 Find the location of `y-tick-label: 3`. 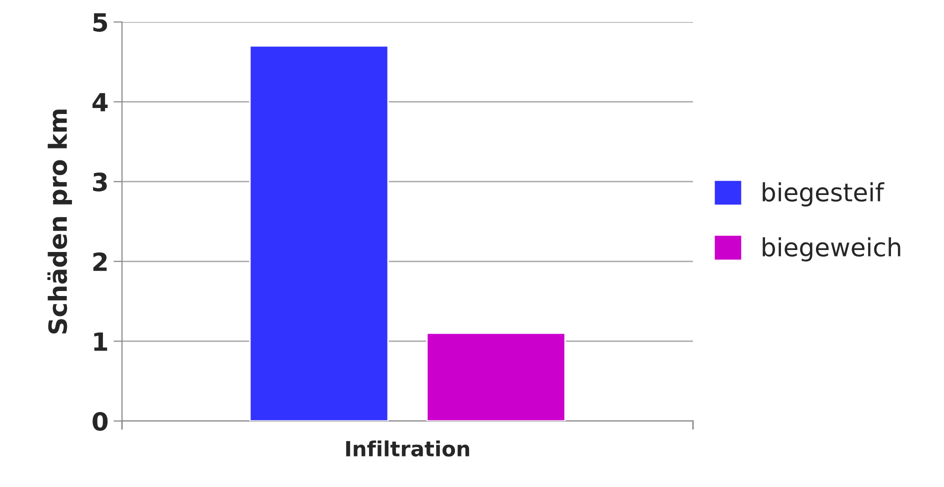

y-tick-label: 3 is located at coordinates (100, 182).